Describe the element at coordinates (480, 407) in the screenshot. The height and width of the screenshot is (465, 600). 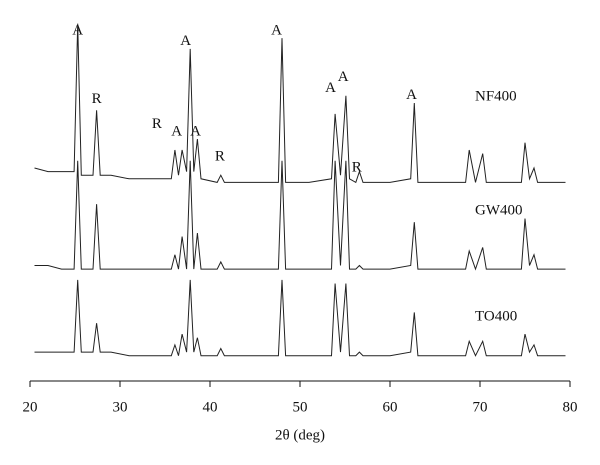
I see `x-tick-label: 70` at that location.